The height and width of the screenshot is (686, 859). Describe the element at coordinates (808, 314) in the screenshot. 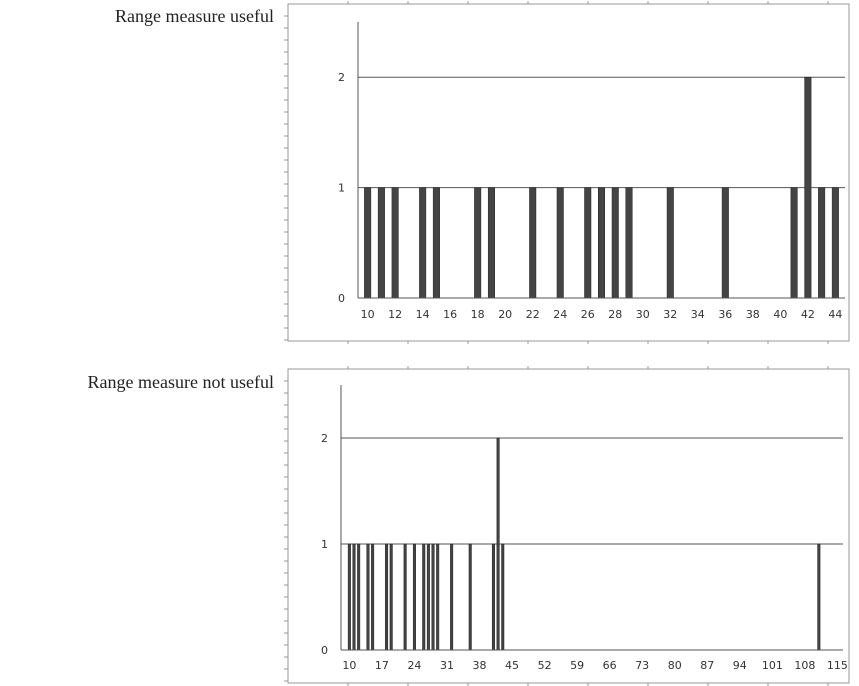

I see `x-tick-label: 42` at that location.